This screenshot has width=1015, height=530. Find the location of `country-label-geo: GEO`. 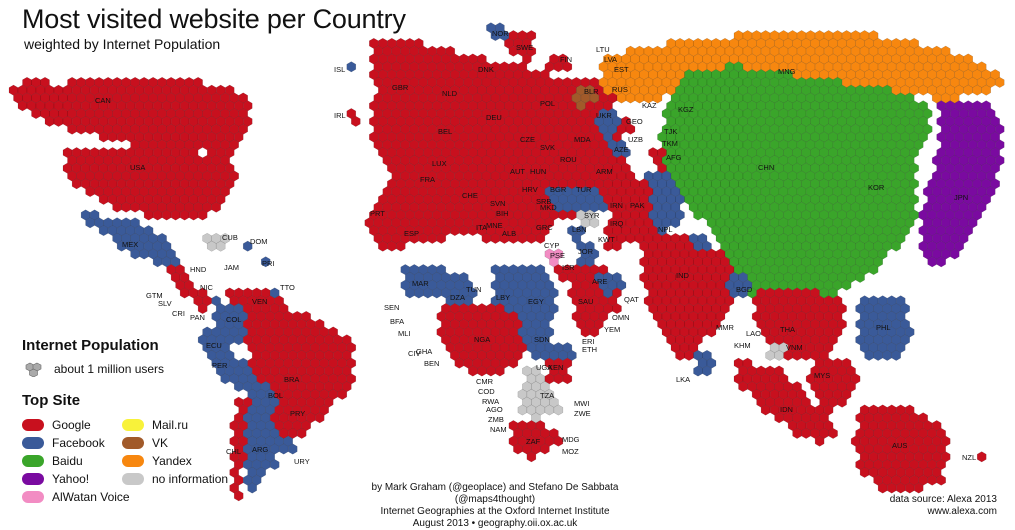

country-label-geo: GEO is located at coordinates (634, 121).